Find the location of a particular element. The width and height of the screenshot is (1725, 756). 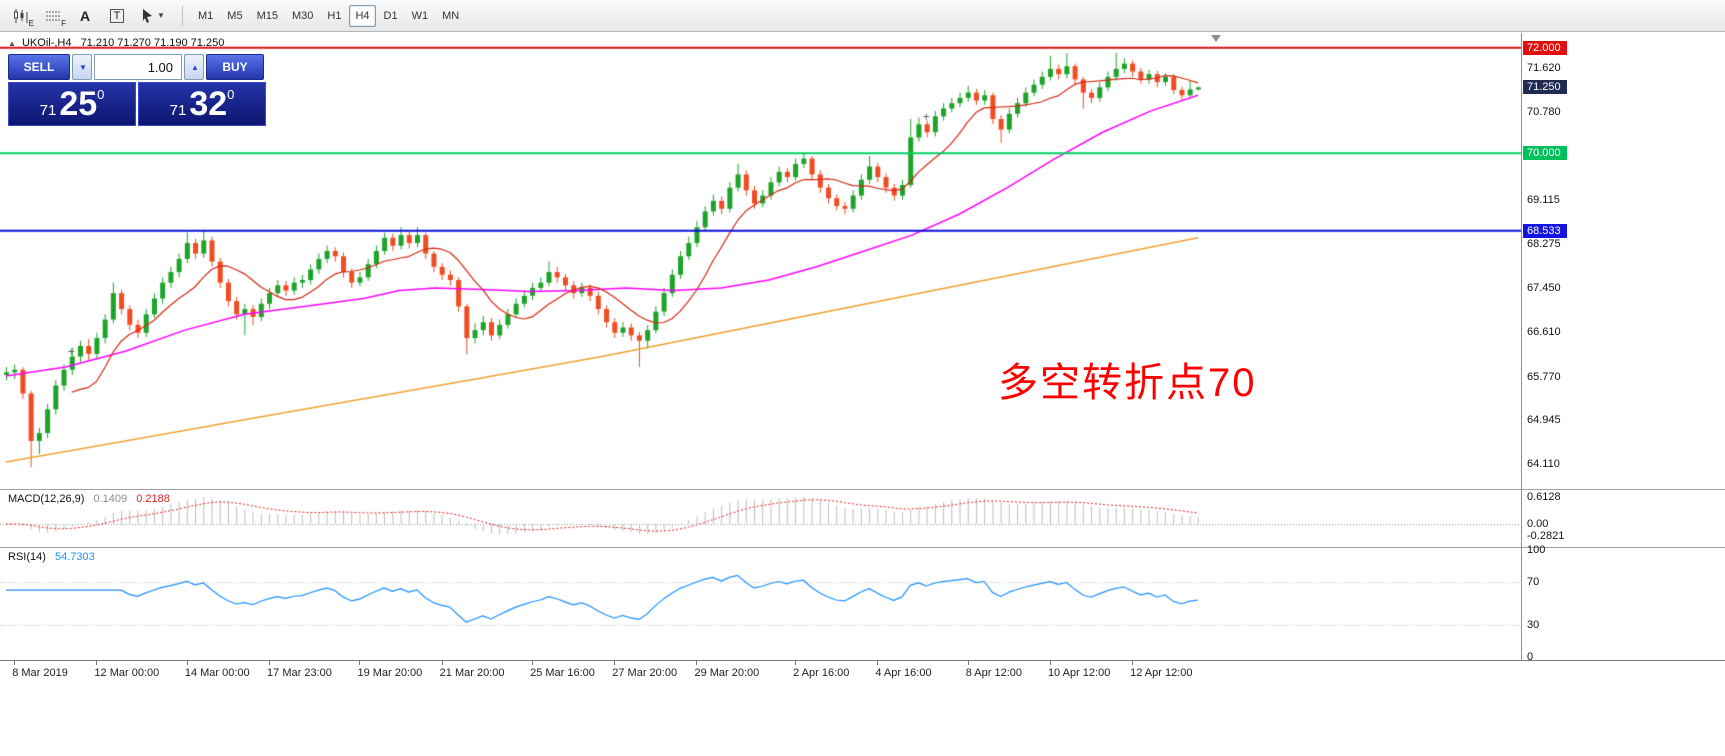

macd-panel-canvas is located at coordinates (760, 519).